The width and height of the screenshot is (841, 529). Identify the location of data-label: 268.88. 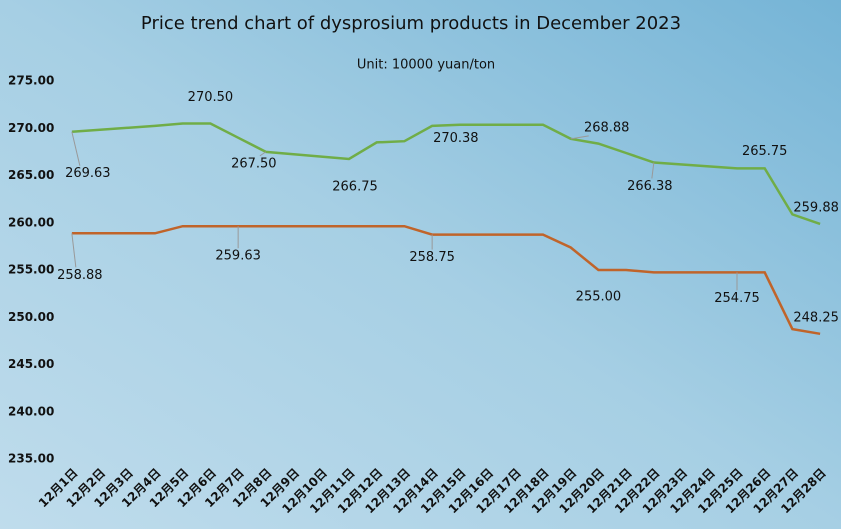
(607, 127).